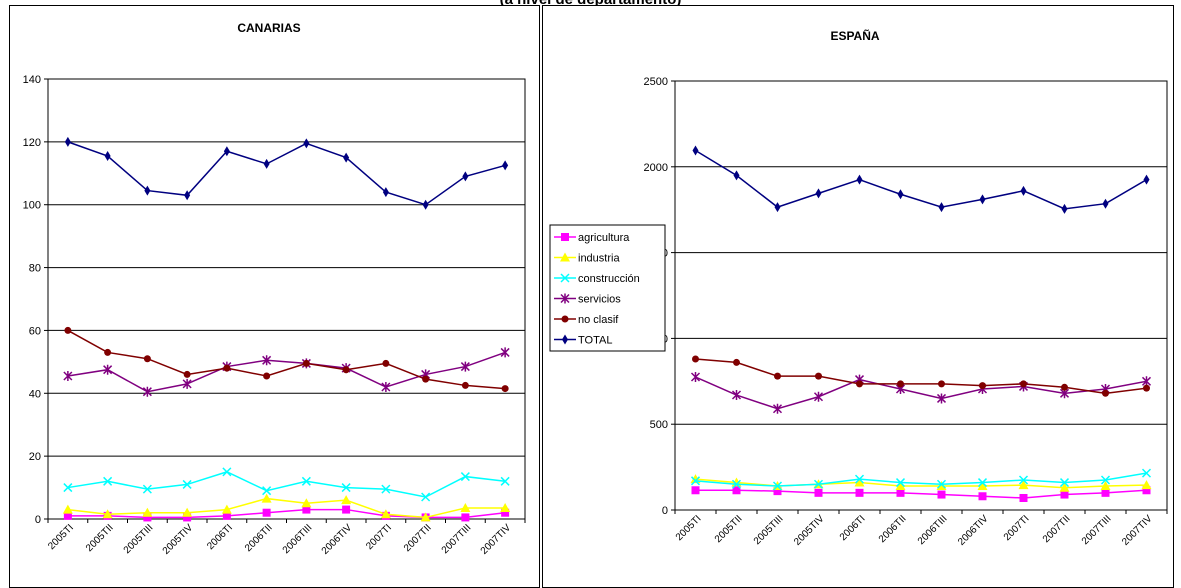  Describe the element at coordinates (61, 537) in the screenshot. I see `x-tick-label-canarias: 2005TI` at that location.